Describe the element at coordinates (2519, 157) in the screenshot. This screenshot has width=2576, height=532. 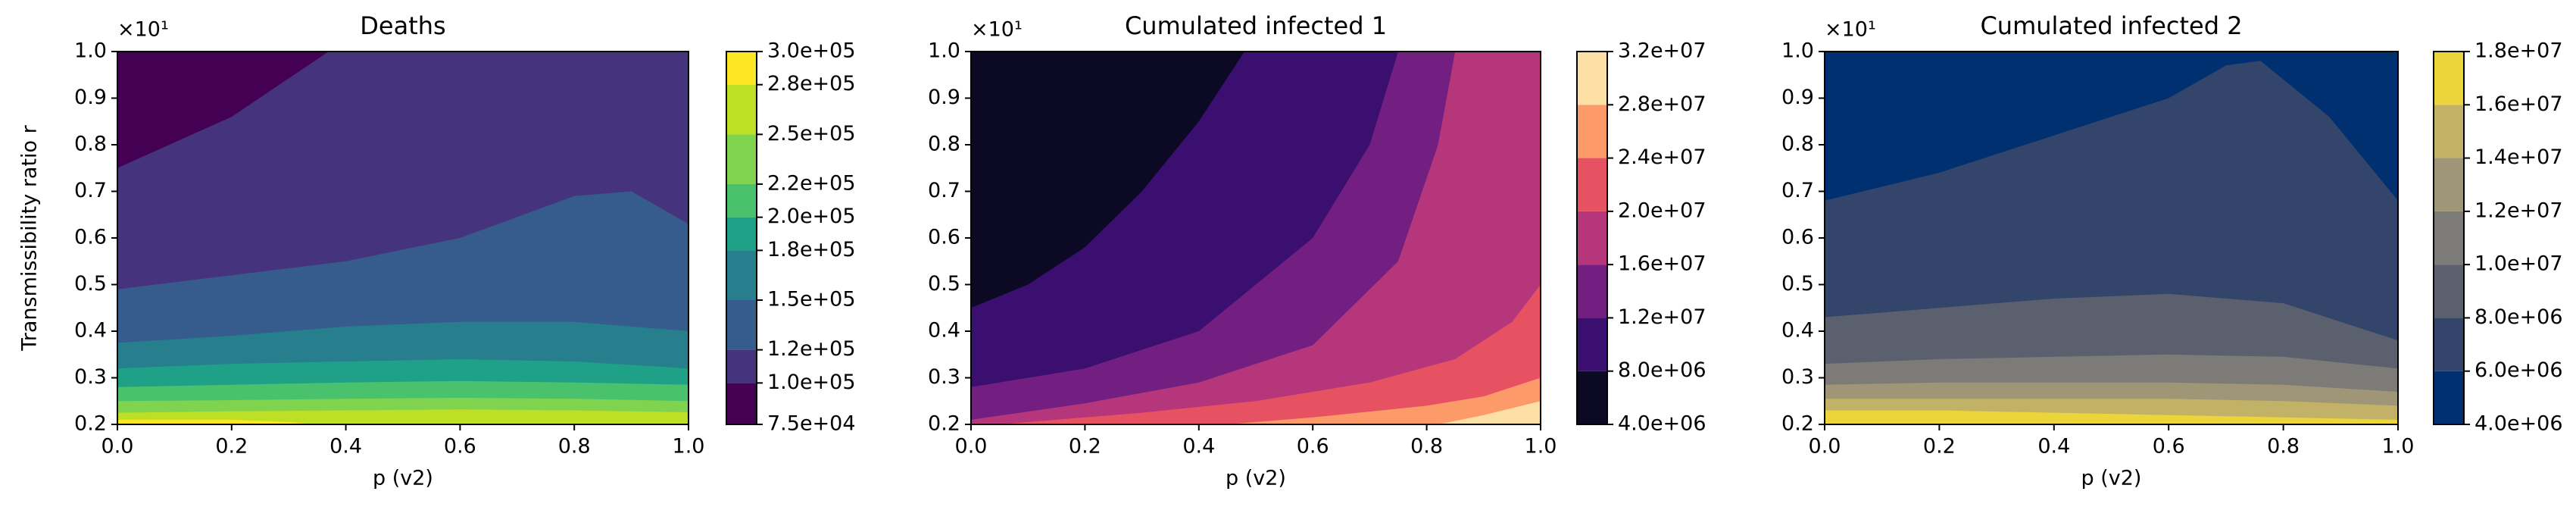
I see `colorbar-tick-label: 1.4e+07` at that location.